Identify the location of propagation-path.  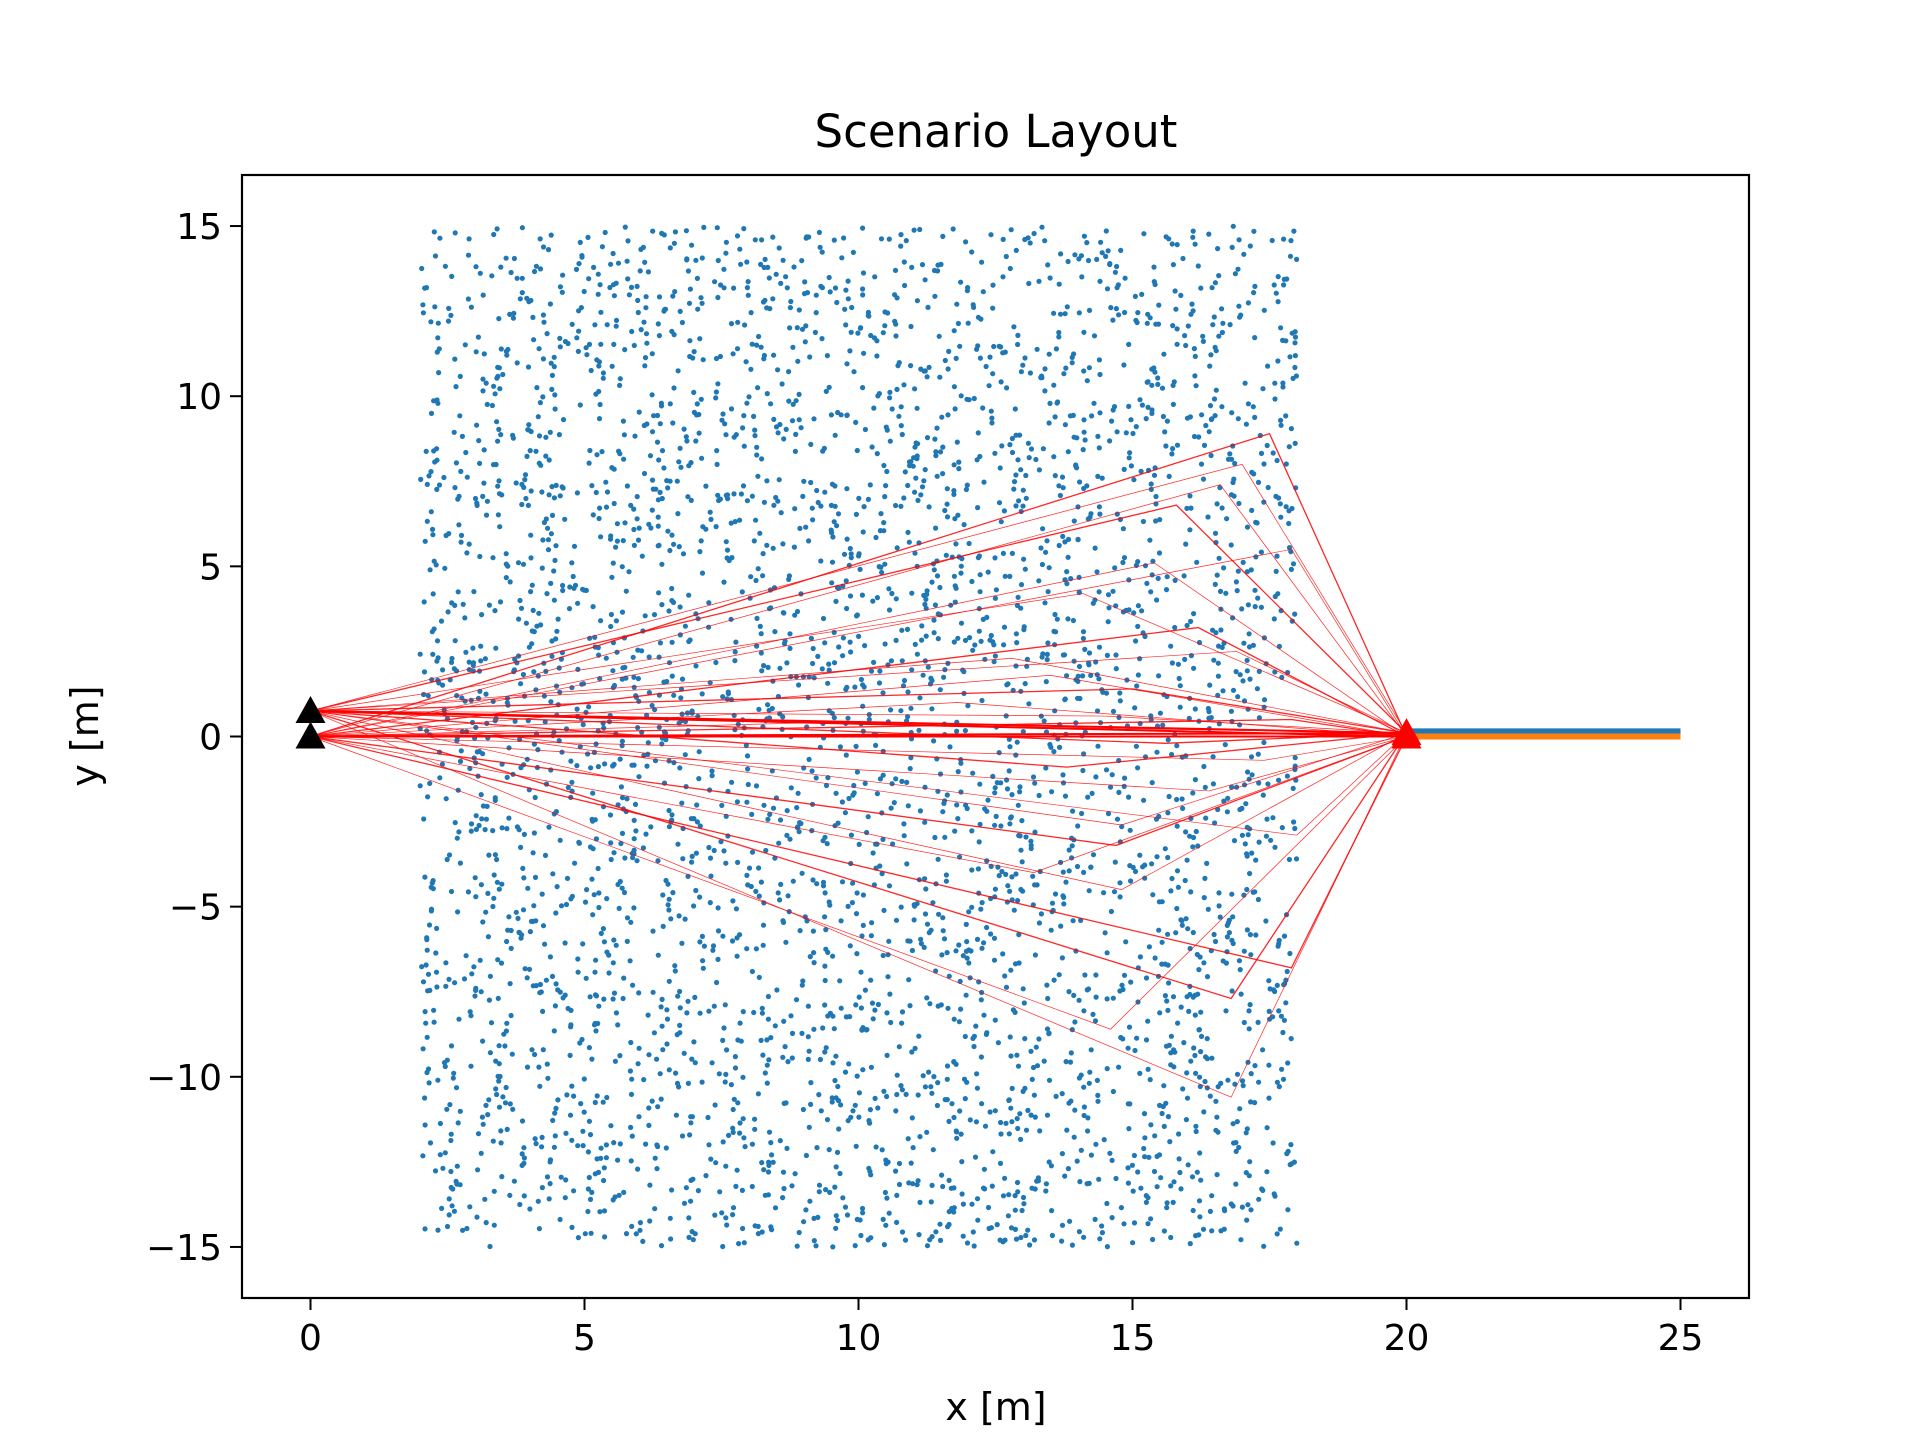
(858, 773).